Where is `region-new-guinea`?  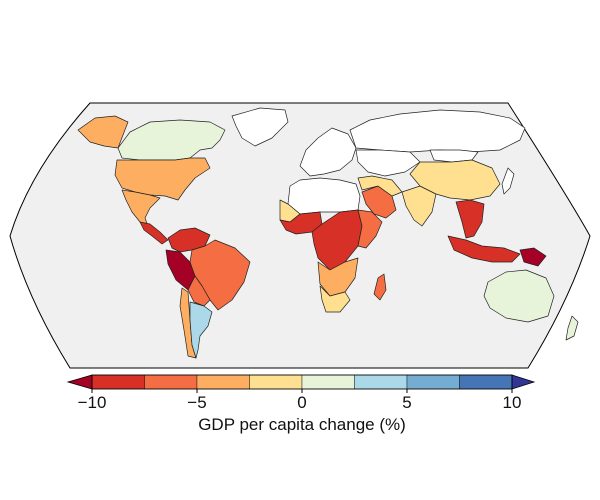 region-new-guinea is located at coordinates (533, 257).